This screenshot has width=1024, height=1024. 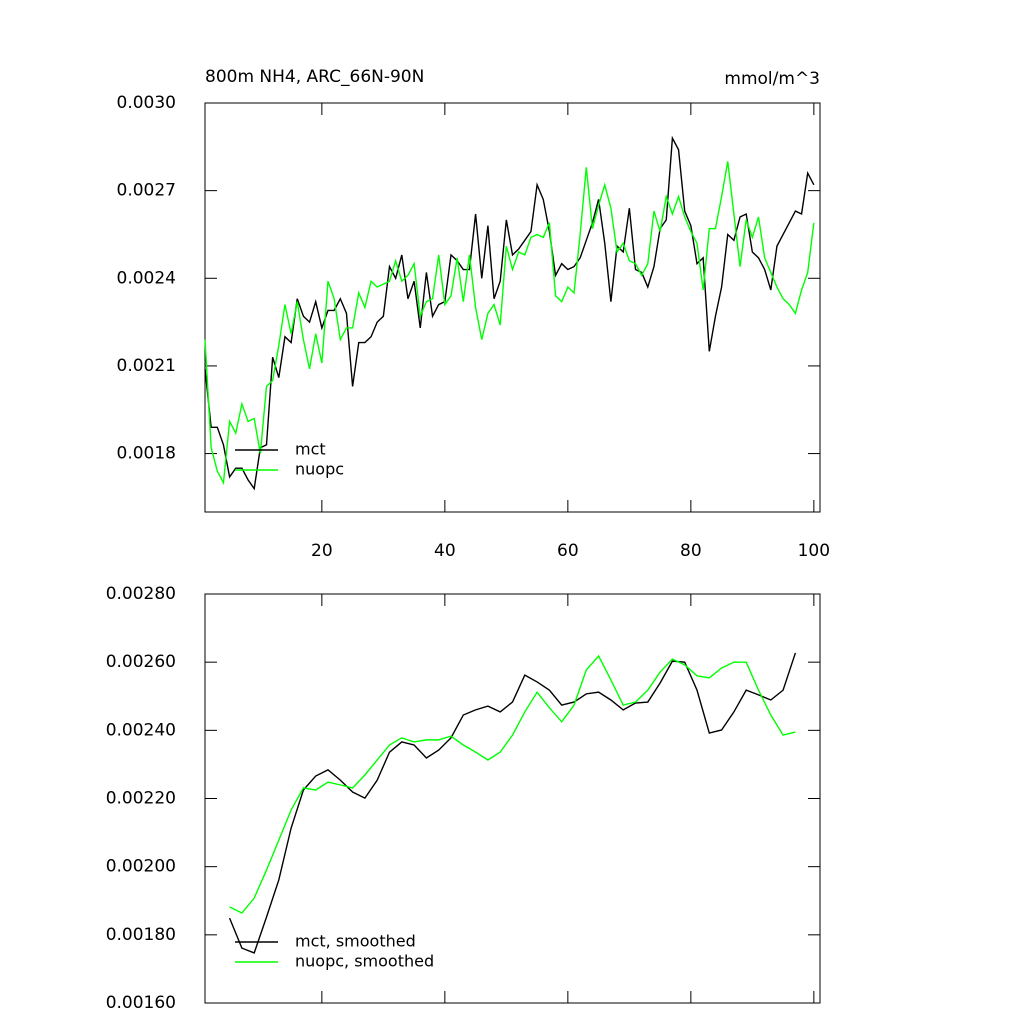 What do you see at coordinates (512, 784) in the screenshot?
I see `data-line` at bounding box center [512, 784].